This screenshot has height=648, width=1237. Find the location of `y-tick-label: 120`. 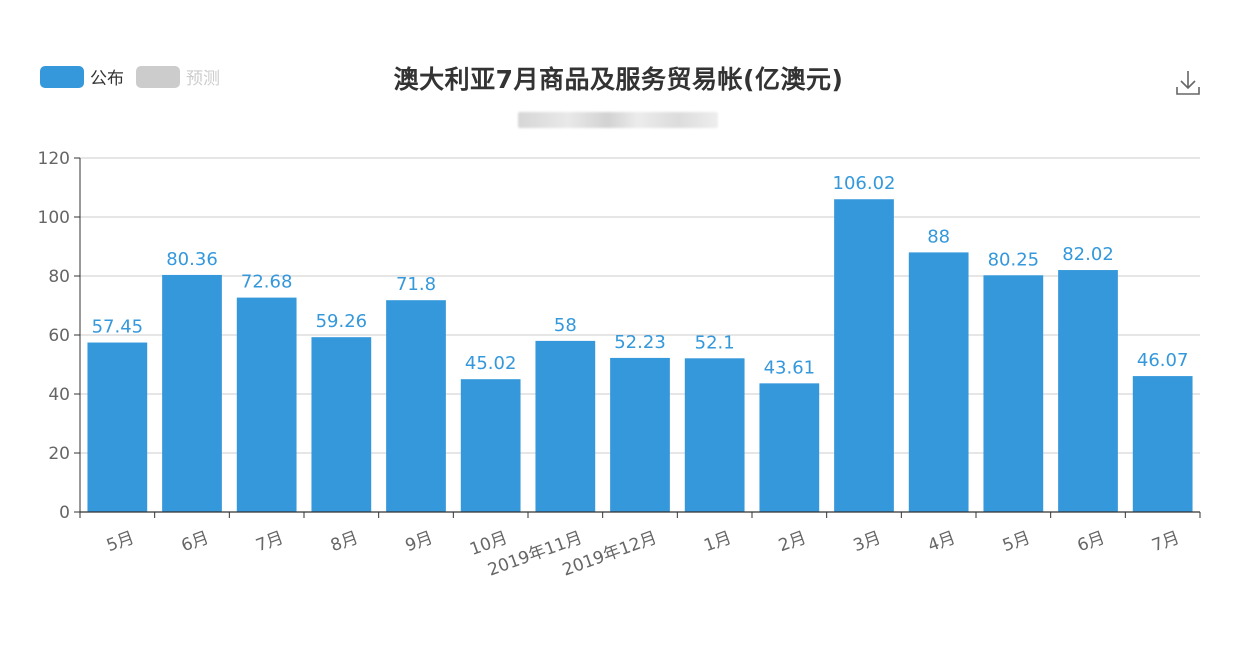

y-tick-label: 120 is located at coordinates (54, 159).